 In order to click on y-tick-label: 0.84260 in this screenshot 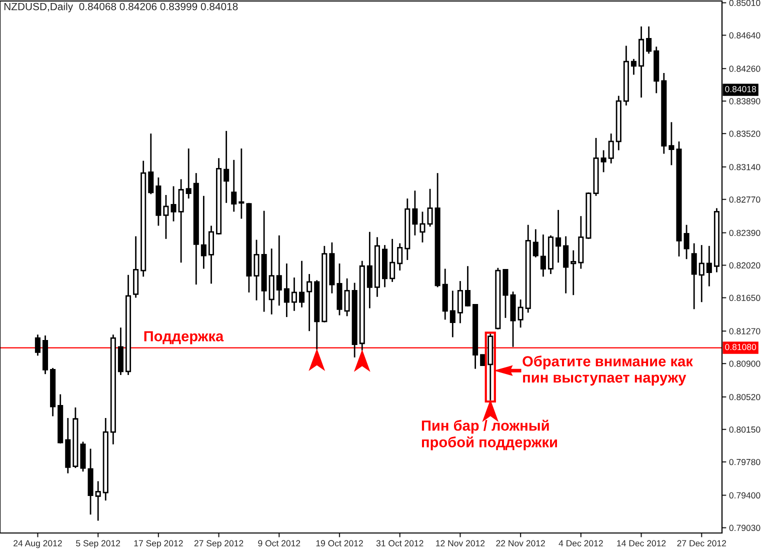, I will do `click(744, 69)`.